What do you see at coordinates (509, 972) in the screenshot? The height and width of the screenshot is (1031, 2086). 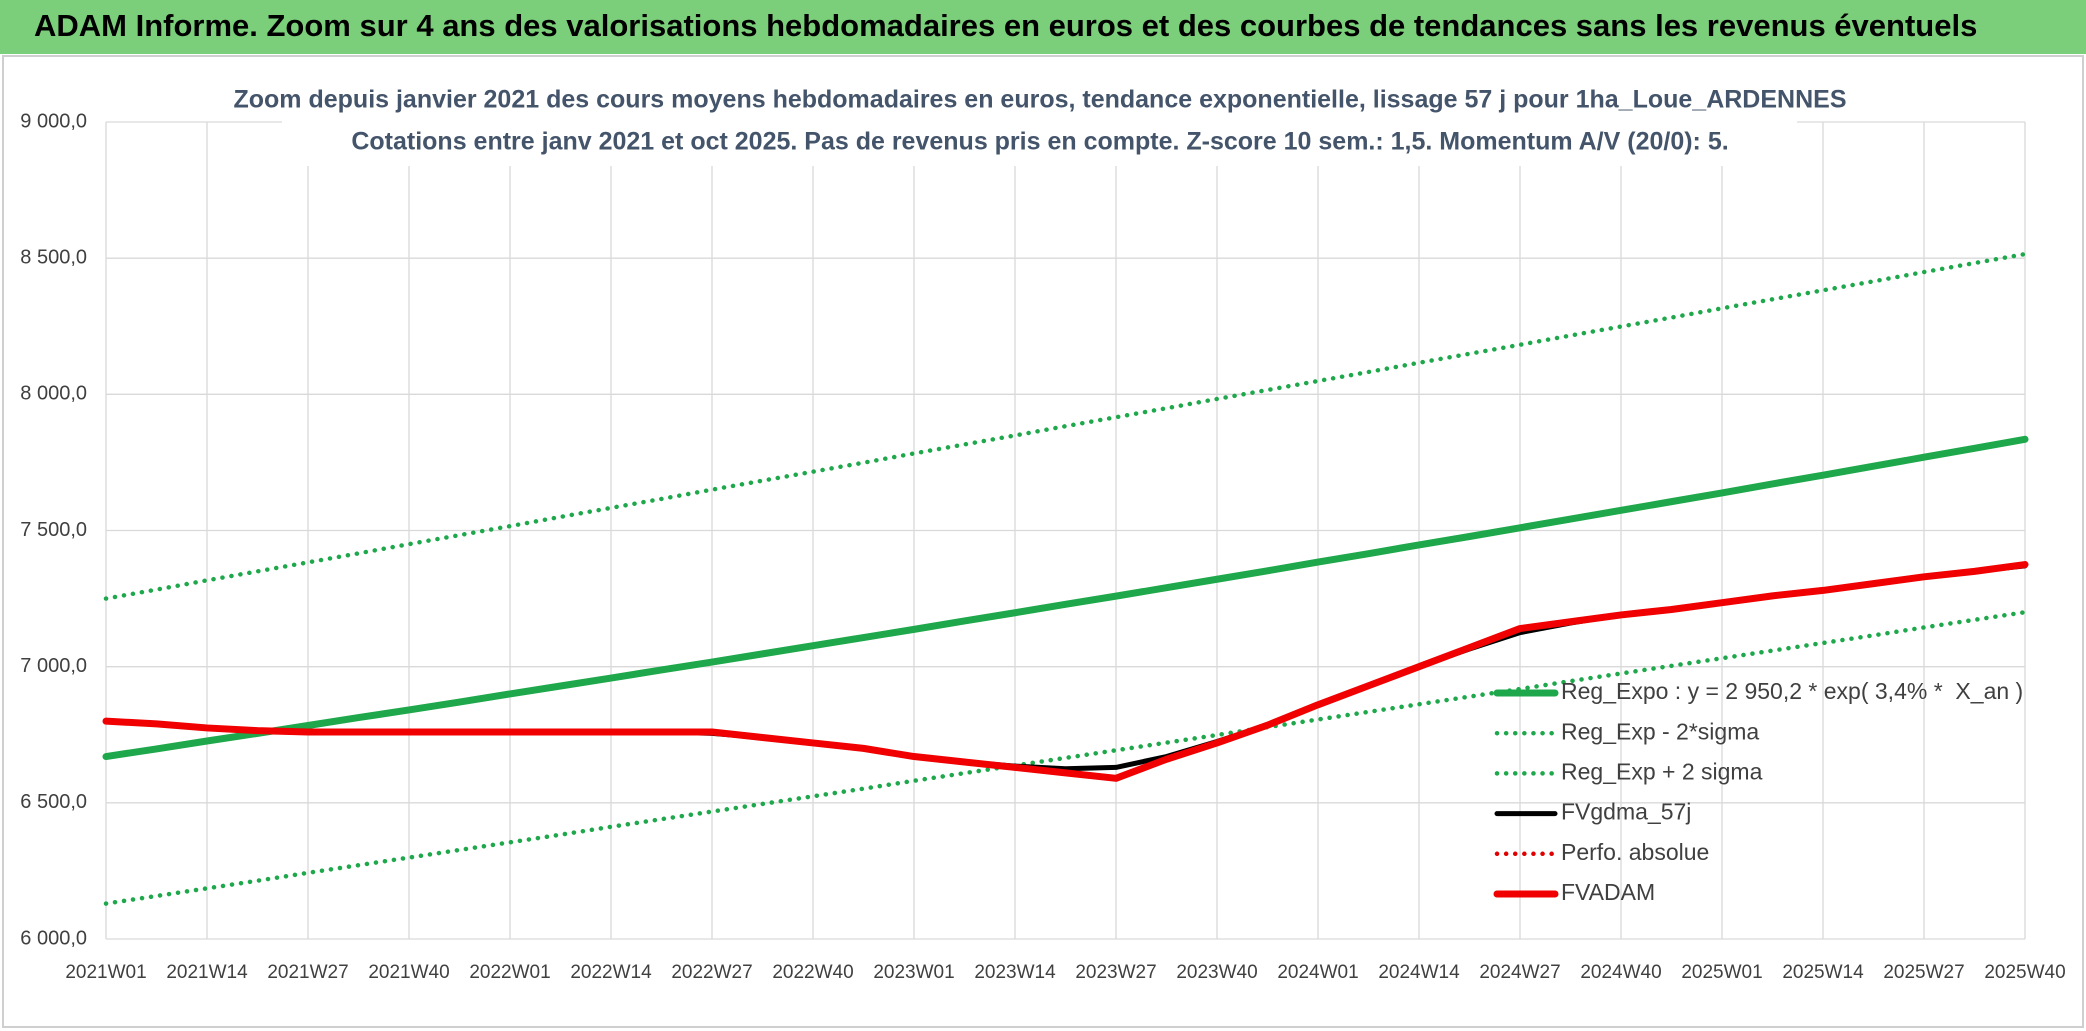 I see `x-tick-label: 2022W01` at bounding box center [509, 972].